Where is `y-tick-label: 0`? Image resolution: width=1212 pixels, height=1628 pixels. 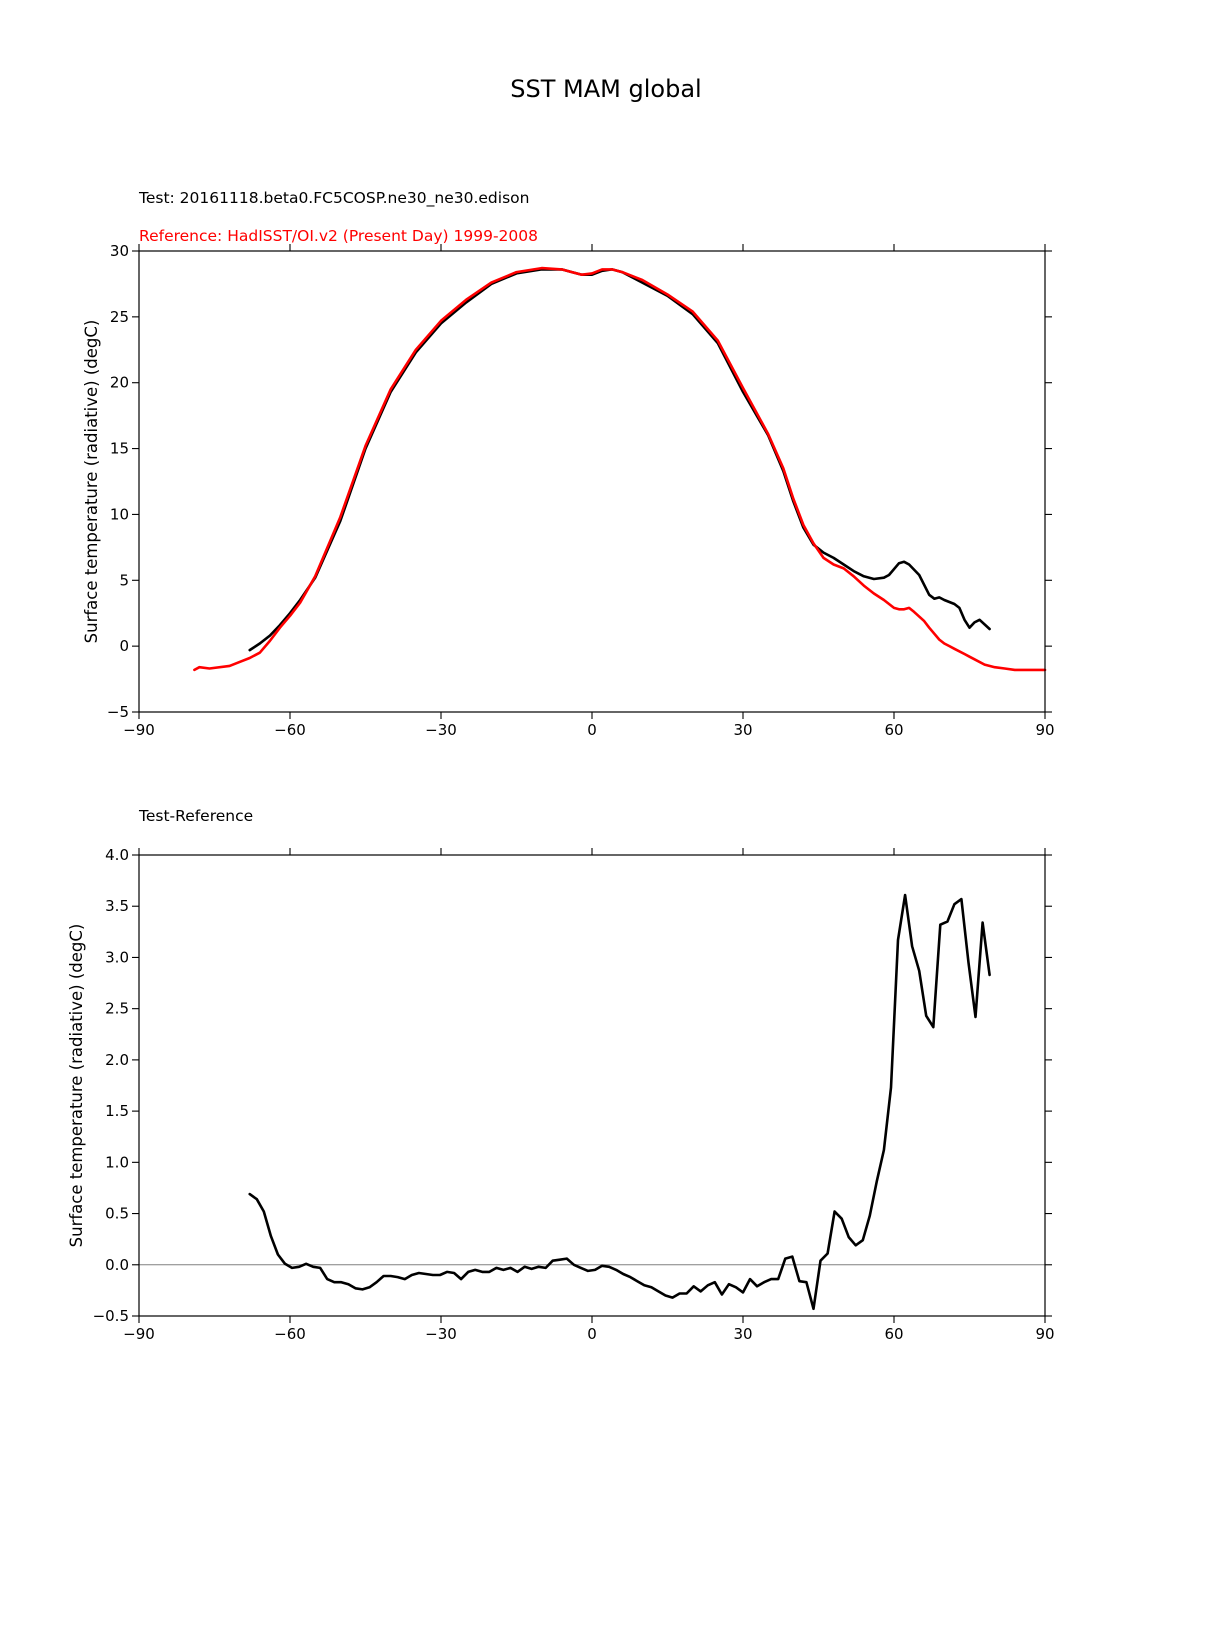
y-tick-label: 0 is located at coordinates (124, 646).